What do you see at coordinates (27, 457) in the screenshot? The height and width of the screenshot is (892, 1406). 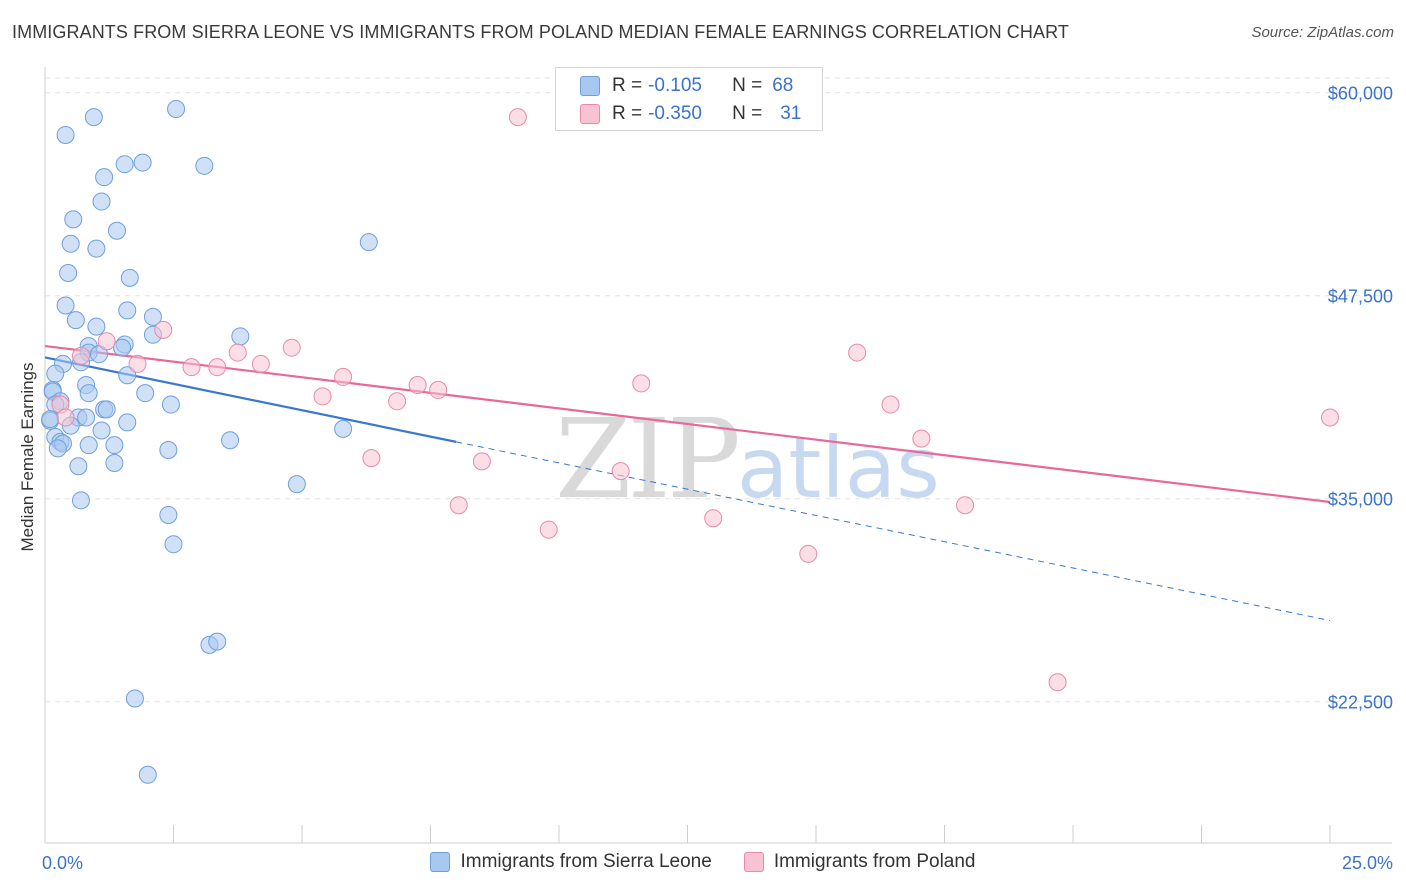 I see `y-axis-label: Median Female Earnings` at bounding box center [27, 457].